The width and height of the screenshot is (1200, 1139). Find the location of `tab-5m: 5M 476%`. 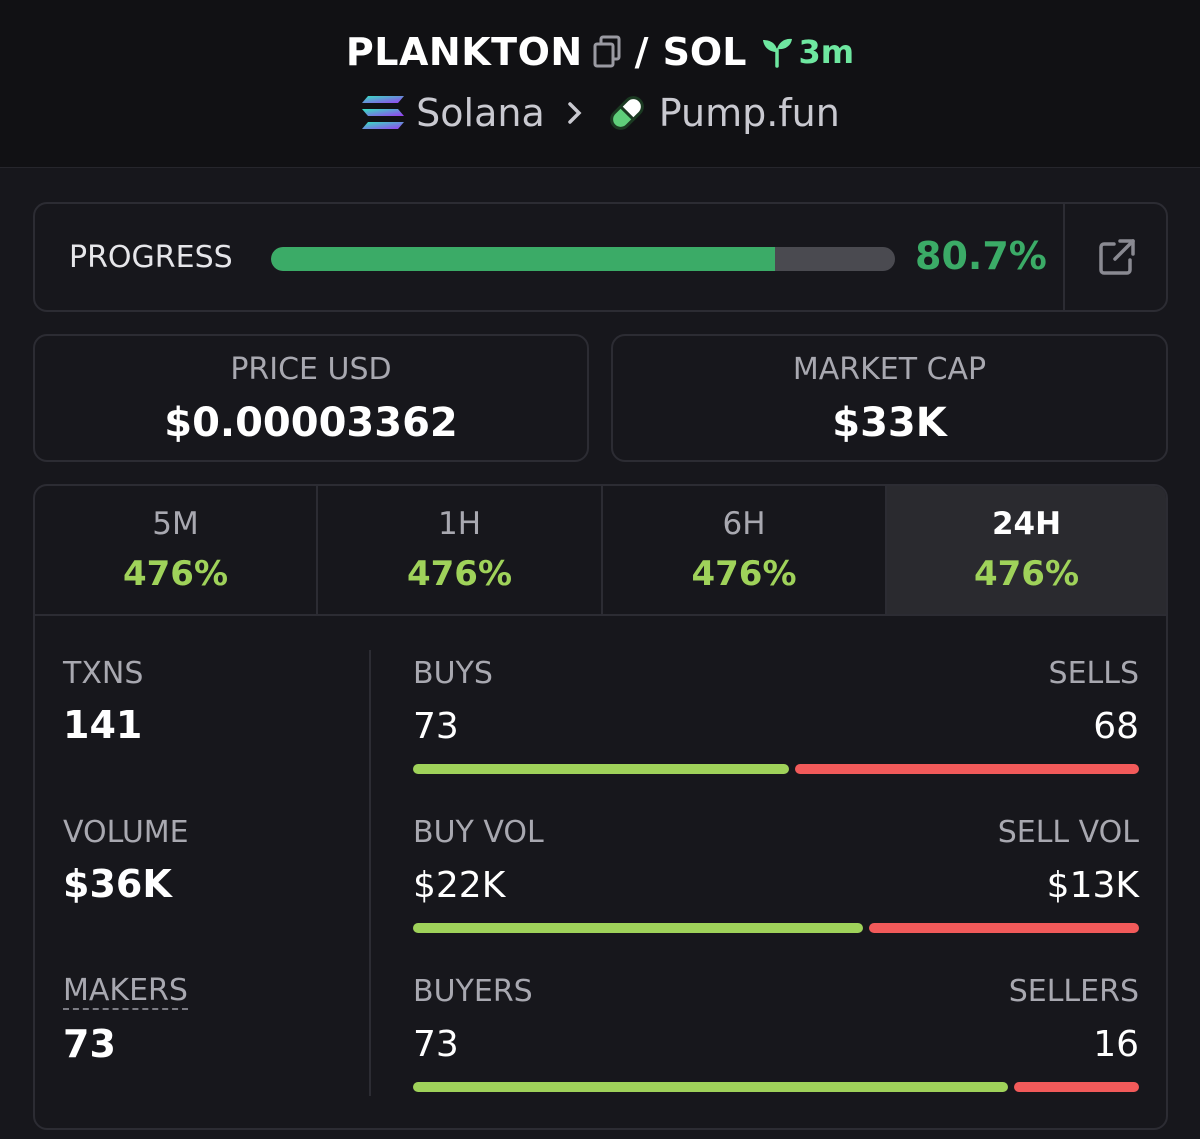

tab-5m: 5M 476% is located at coordinates (175, 550).